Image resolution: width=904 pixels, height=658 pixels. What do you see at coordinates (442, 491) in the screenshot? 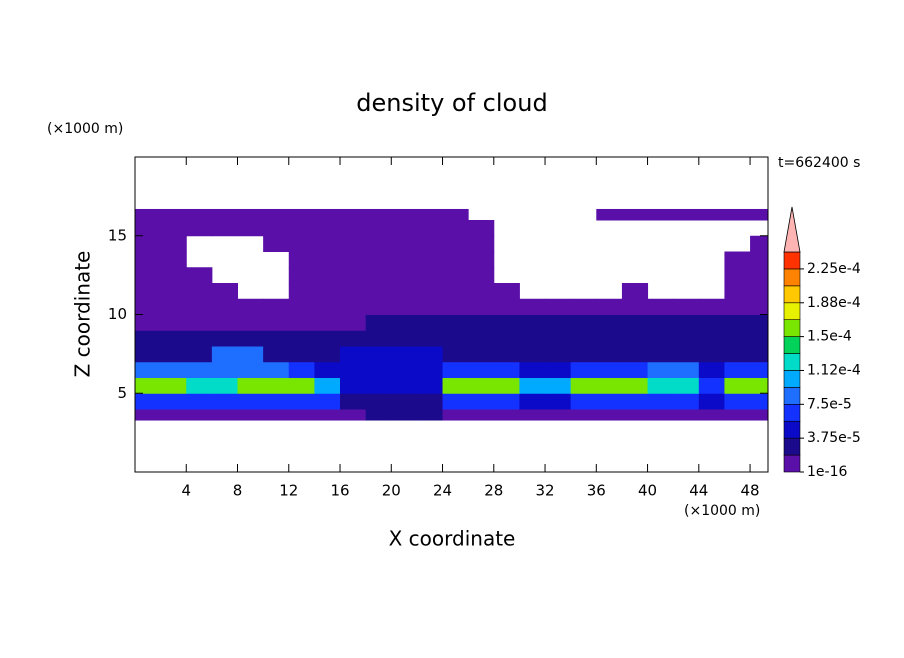
I see `x-tick-label: 24` at bounding box center [442, 491].